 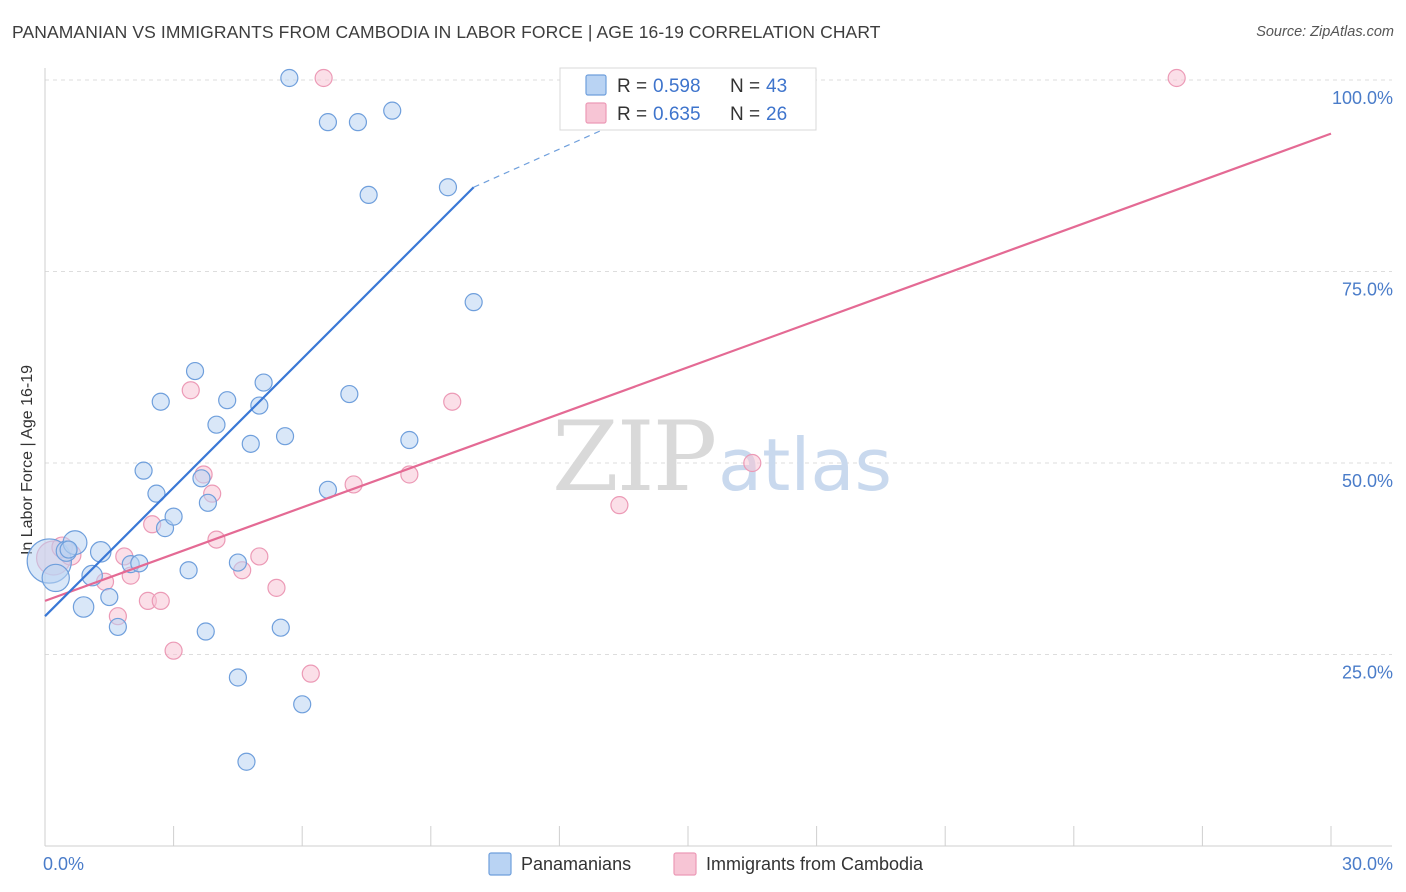 What do you see at coordinates (633, 457) in the screenshot?
I see `watermark-zip: ZIP` at bounding box center [633, 457].